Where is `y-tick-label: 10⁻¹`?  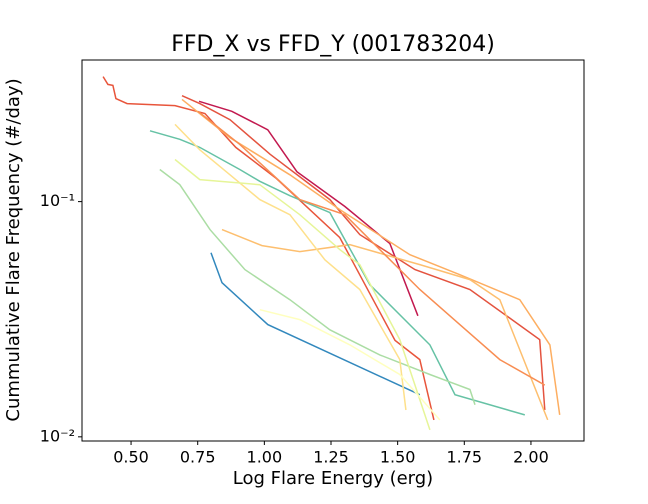
y-tick-label: 10⁻¹ is located at coordinates (57, 200).